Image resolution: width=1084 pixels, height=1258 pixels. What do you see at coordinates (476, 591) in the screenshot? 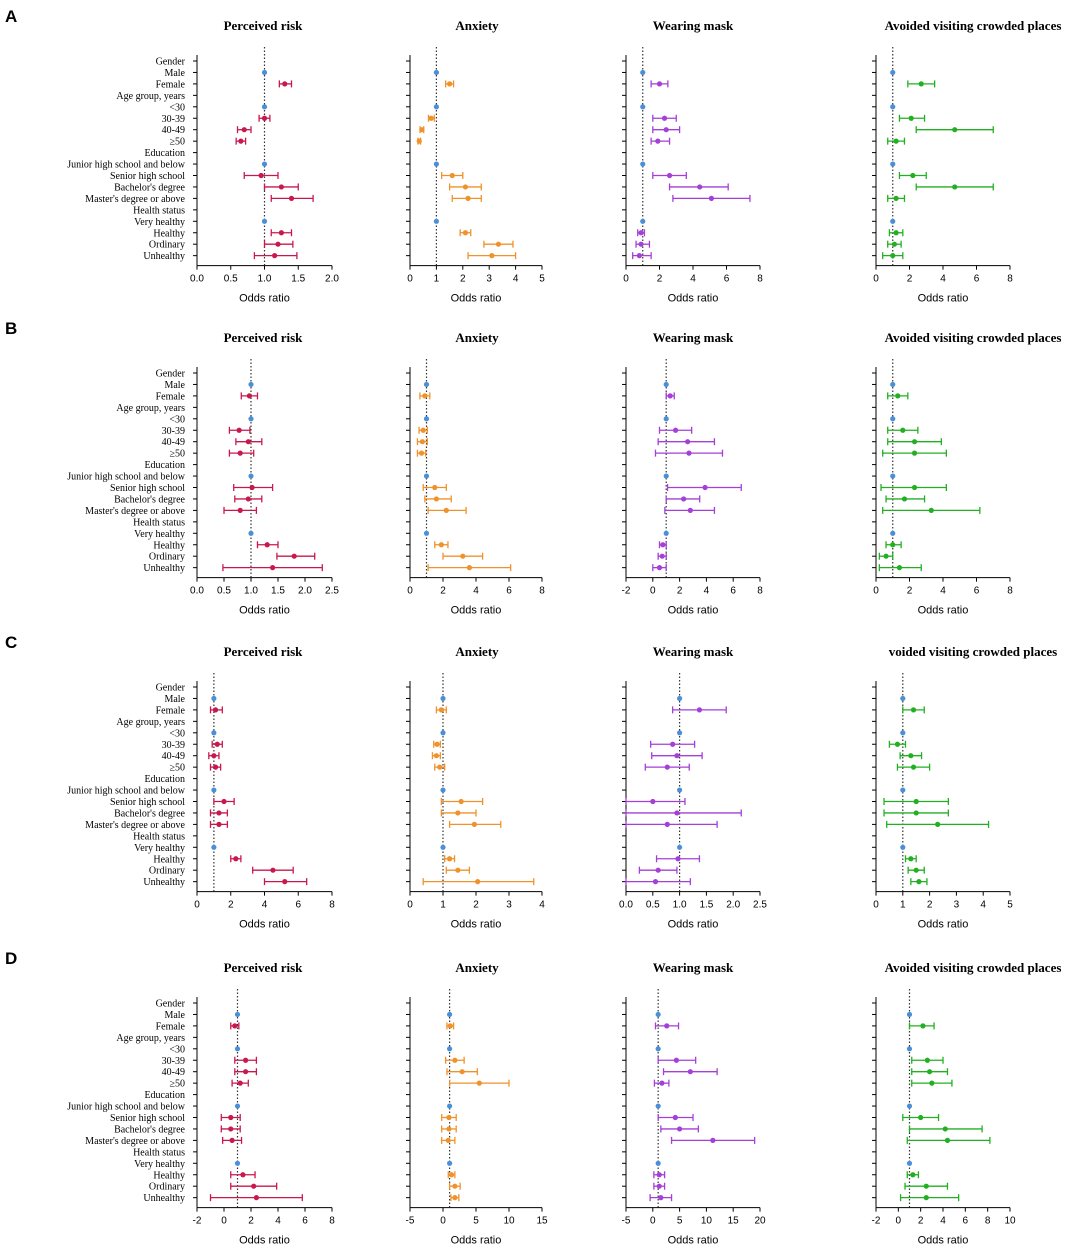
I see `x-tick-label: 4` at bounding box center [476, 591].